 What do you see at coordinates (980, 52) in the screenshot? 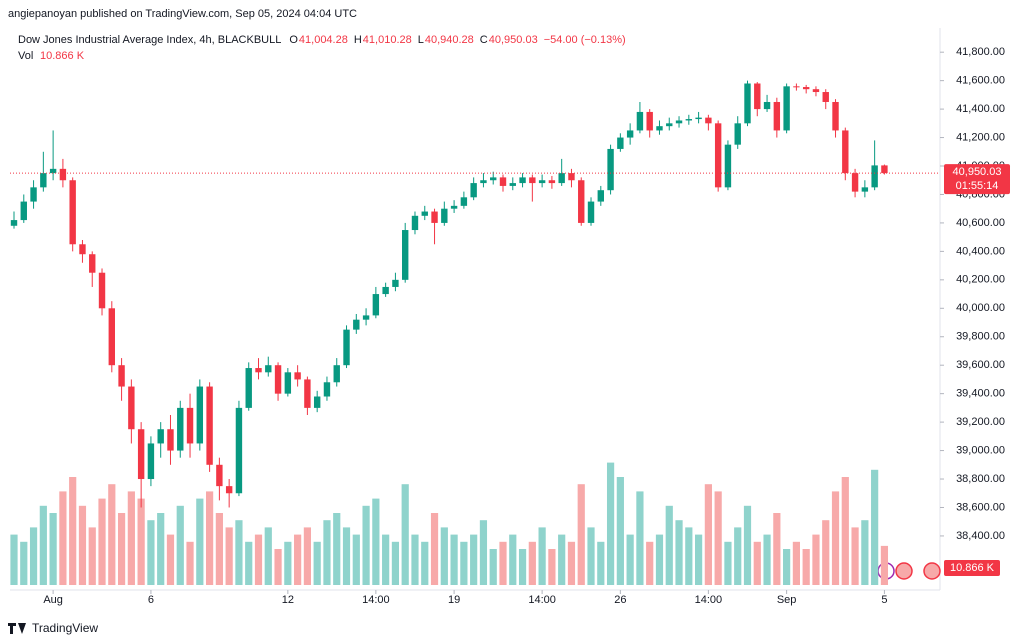
I see `y-tick-label: 41,800.00` at bounding box center [980, 52].